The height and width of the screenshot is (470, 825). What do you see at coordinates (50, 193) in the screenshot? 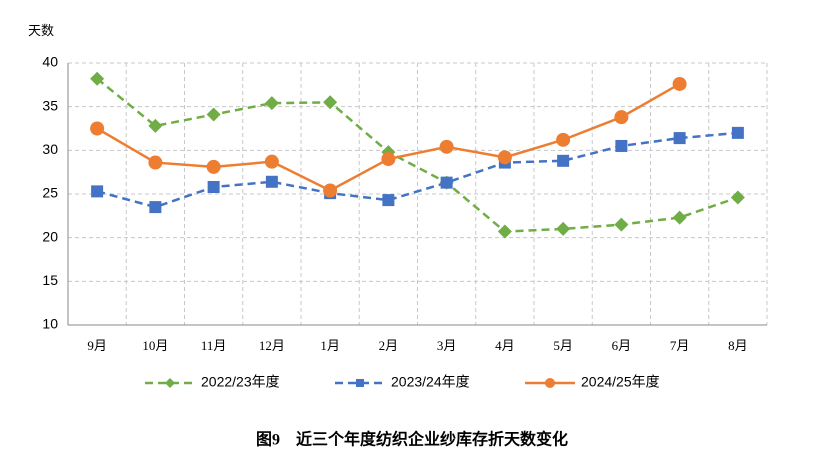
I see `y-tick-label: 25` at bounding box center [50, 193].